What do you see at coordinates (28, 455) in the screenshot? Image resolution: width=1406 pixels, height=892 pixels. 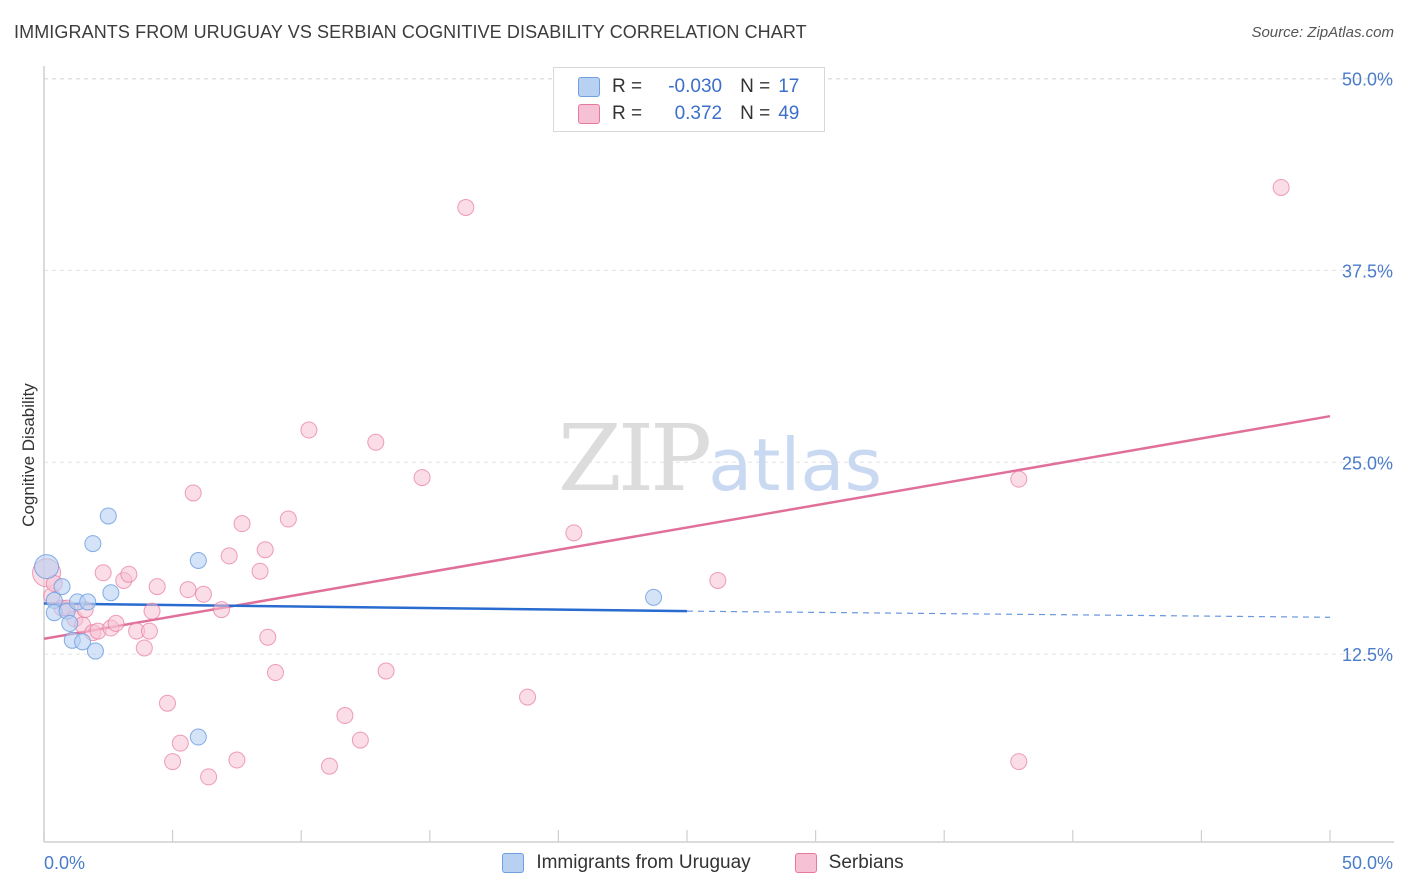 I see `y-axis-label: Cognitive Disability` at bounding box center [28, 455].